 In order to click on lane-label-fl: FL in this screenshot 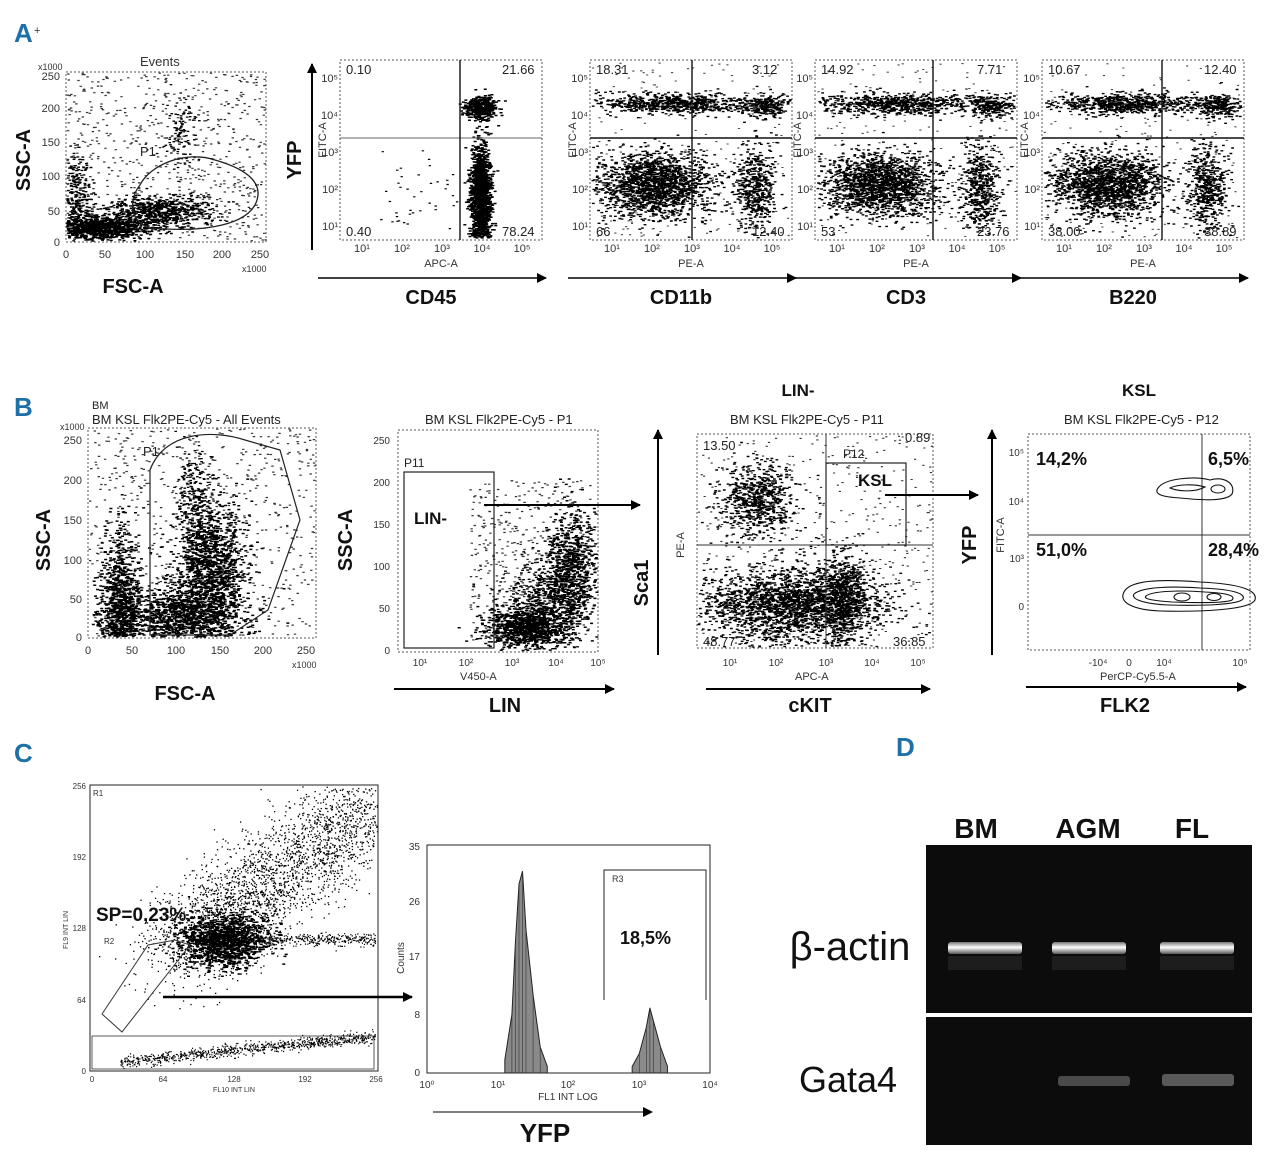, I will do `click(1192, 828)`.